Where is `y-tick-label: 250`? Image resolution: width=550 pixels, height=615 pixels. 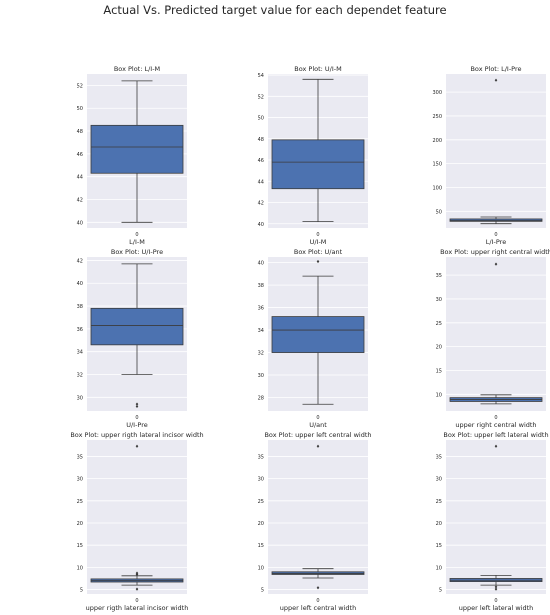 y-tick-label: 250 is located at coordinates (437, 117).